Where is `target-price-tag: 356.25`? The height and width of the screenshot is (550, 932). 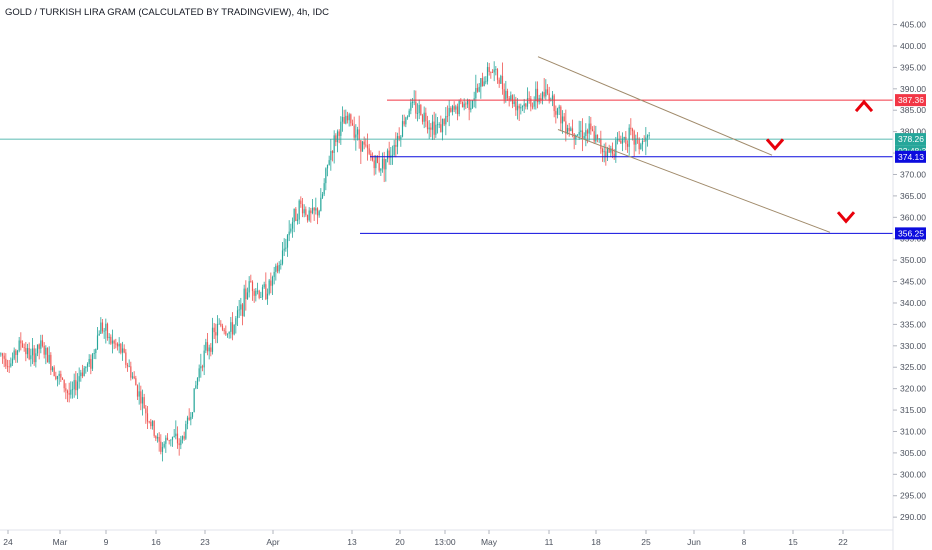
target-price-tag: 356.25 is located at coordinates (911, 233).